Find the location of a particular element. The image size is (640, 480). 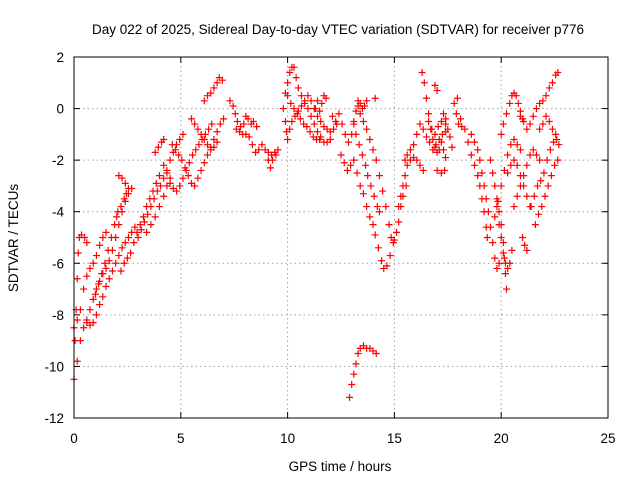

x-tick-label: 10 is located at coordinates (287, 438).